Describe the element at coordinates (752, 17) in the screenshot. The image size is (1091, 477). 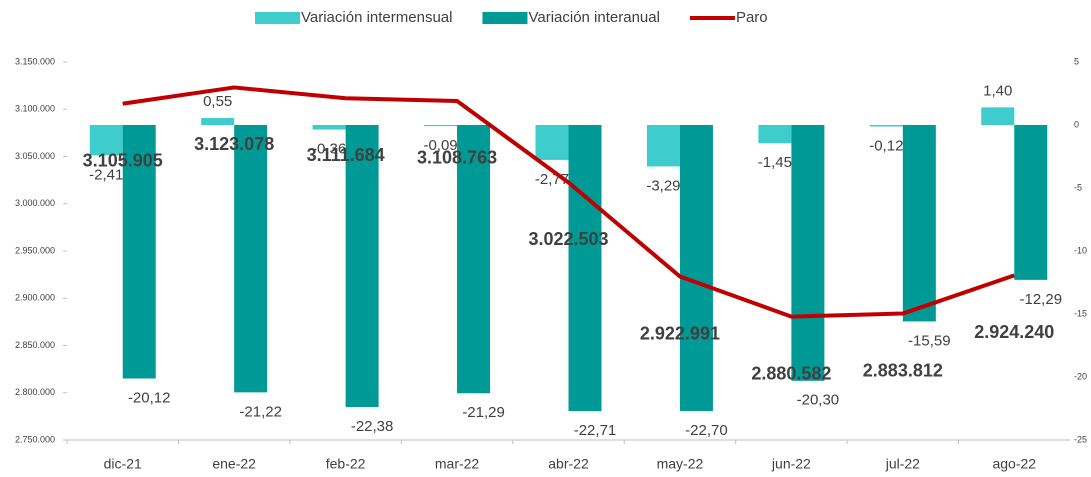
I see `legend-label: Paro` at that location.